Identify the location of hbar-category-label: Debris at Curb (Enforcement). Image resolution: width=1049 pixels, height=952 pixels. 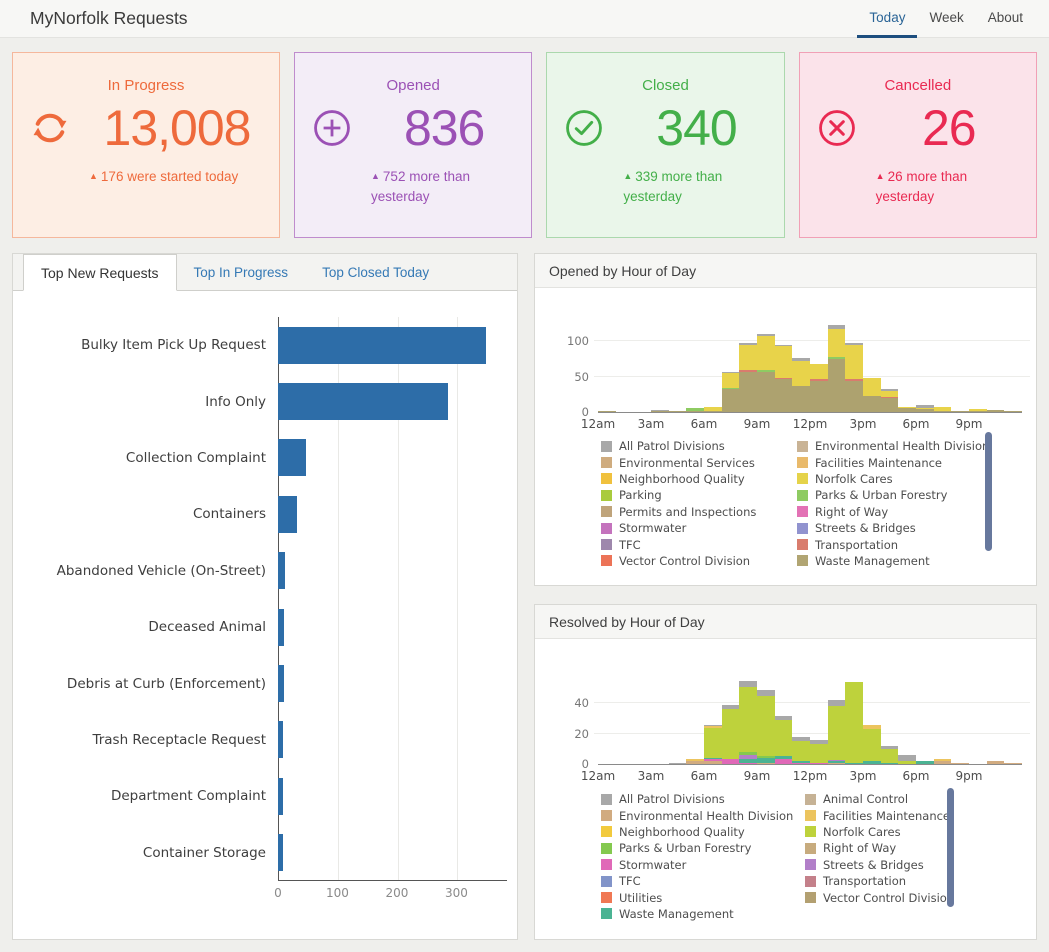
(166, 683).